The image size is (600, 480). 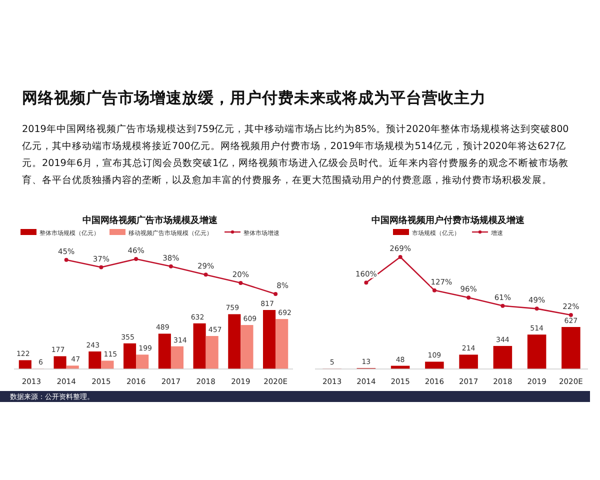 What do you see at coordinates (150, 220) in the screenshot?
I see `chart-title: 中国网络视频广告市场规模及增速` at bounding box center [150, 220].